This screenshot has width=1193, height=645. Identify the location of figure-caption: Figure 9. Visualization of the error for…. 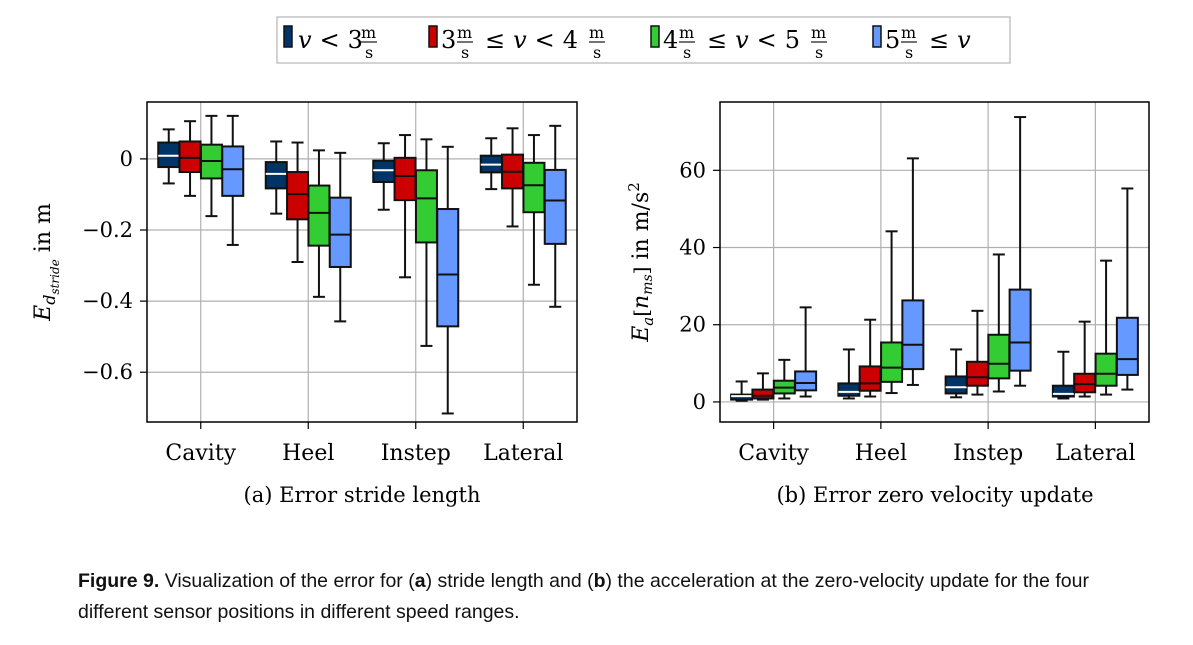
(603, 597).